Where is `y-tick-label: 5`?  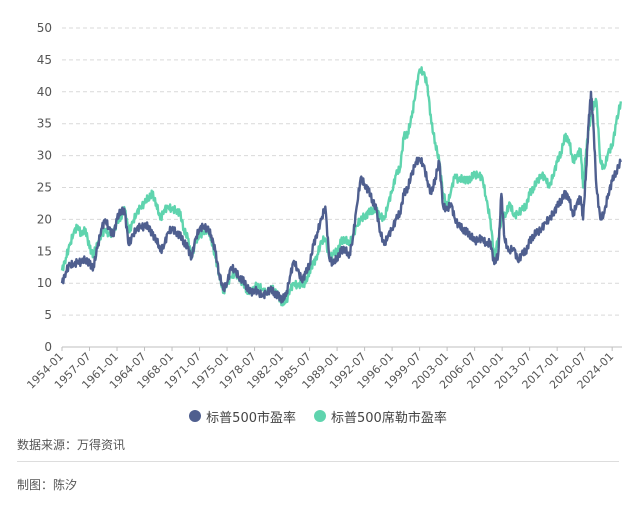
y-tick-label: 5 is located at coordinates (48, 315).